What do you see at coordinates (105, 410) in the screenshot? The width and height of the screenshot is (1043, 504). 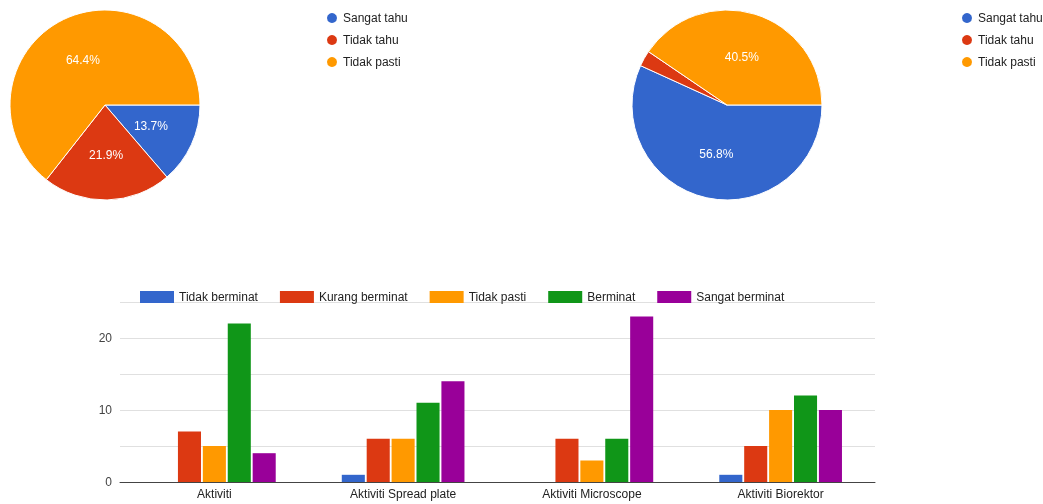 I see `y-tick-label: 10` at bounding box center [105, 410].